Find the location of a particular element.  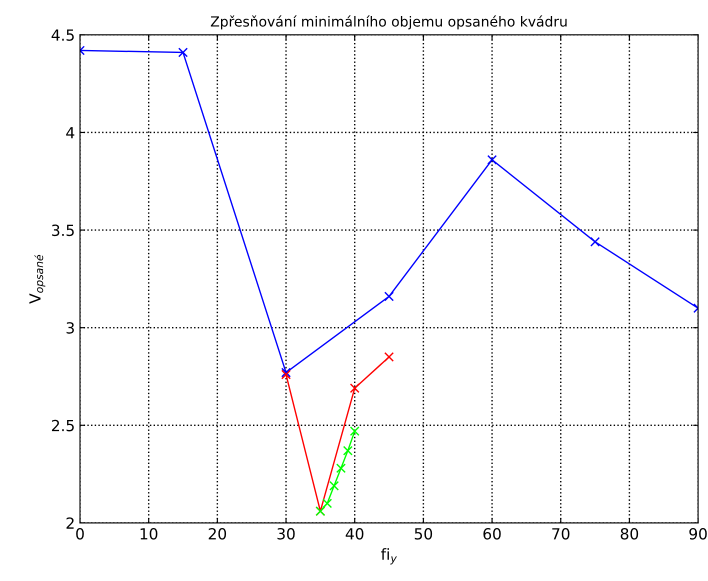

x-tick-label: 90 is located at coordinates (698, 534).